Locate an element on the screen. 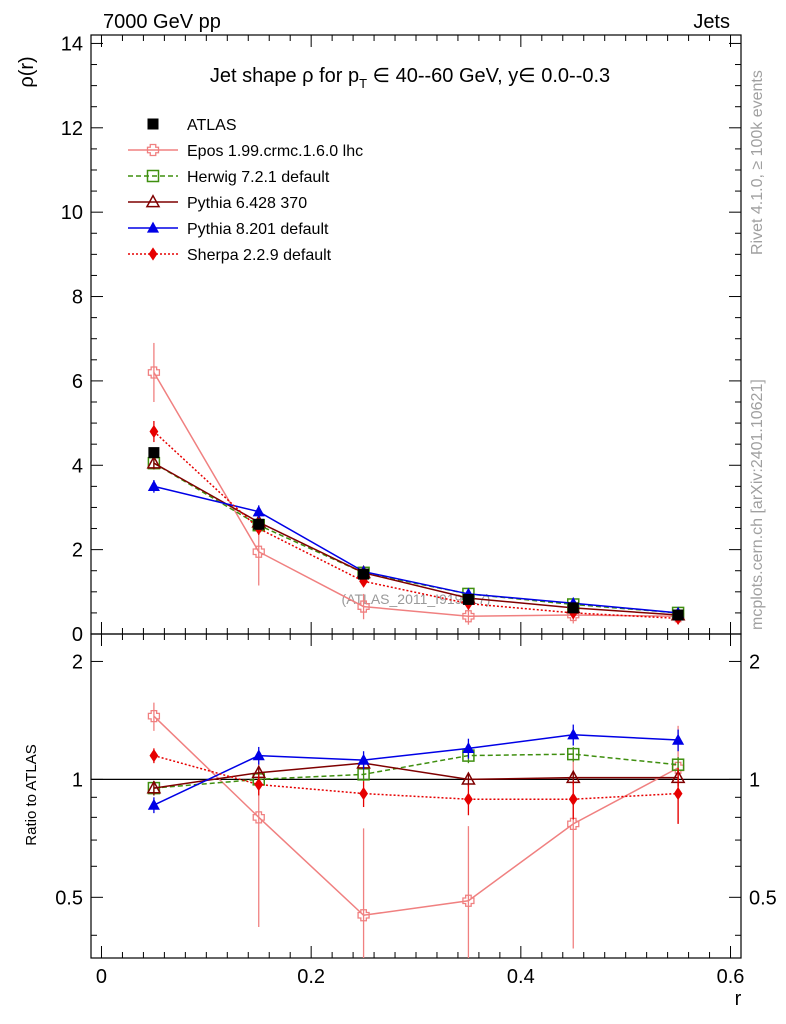 The width and height of the screenshot is (786, 1024). y-tick-label: 8 is located at coordinates (77, 298).